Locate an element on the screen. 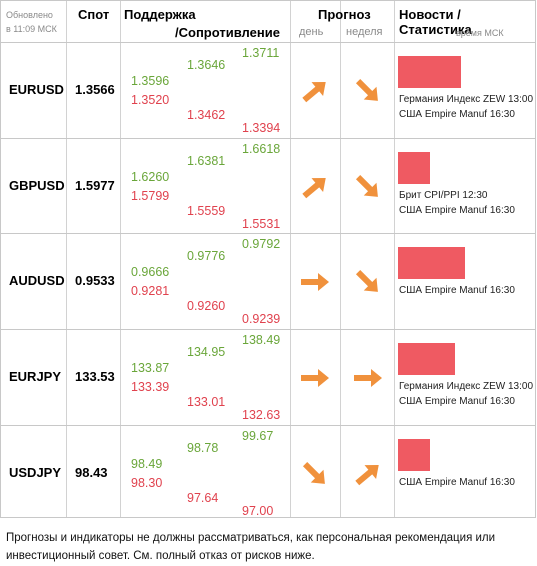 The width and height of the screenshot is (537, 566). news-item: Брит CPI/PPI 12:30 is located at coordinates (443, 195).